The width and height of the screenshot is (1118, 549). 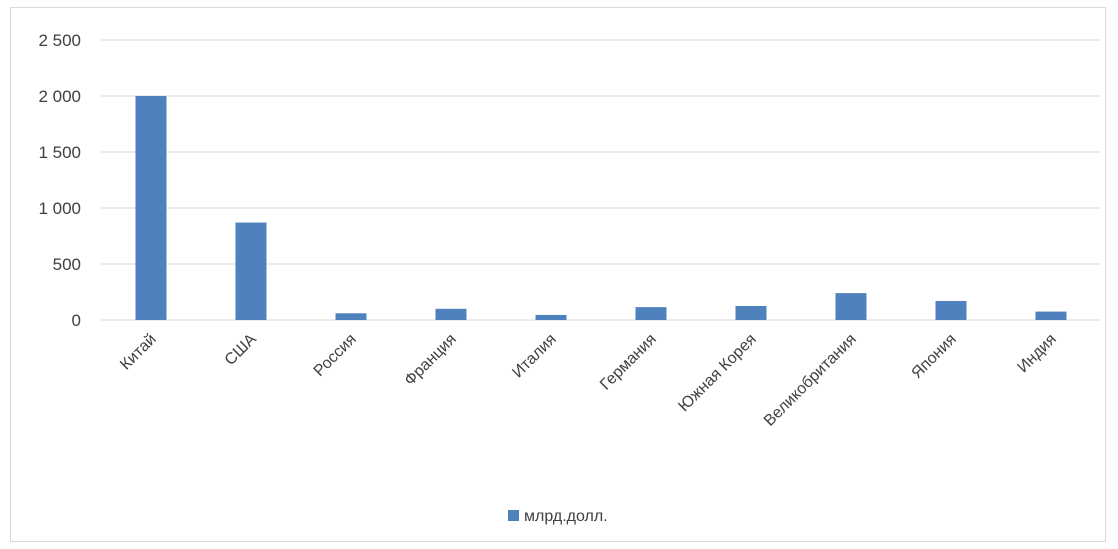 What do you see at coordinates (335, 355) in the screenshot?
I see `x-tick-label: Россия` at bounding box center [335, 355].